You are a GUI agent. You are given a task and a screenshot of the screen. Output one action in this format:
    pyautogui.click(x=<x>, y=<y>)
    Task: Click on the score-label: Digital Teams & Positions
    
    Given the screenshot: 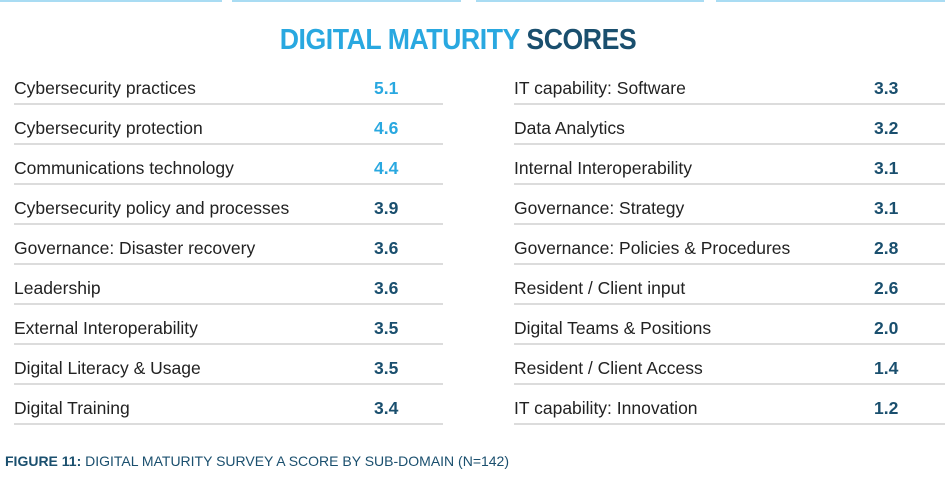 What is the action you would take?
    pyautogui.click(x=613, y=328)
    